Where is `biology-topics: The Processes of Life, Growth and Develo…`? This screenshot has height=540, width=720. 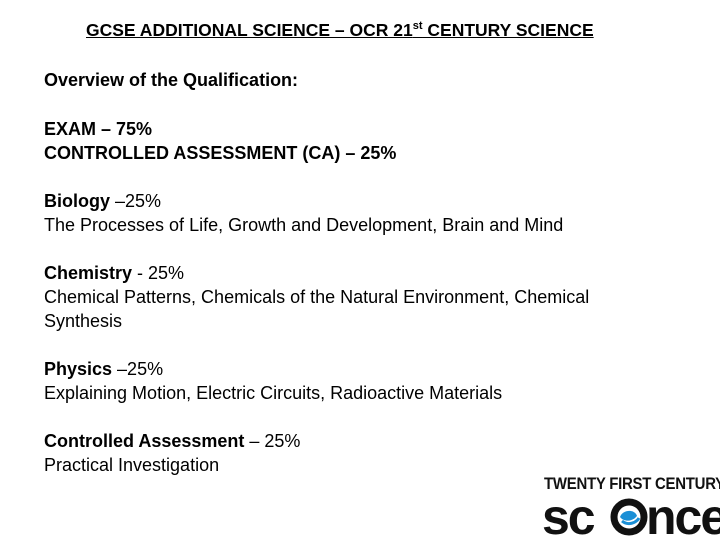
biology-topics: The Processes of Life, Growth and Develo… is located at coordinates (304, 225).